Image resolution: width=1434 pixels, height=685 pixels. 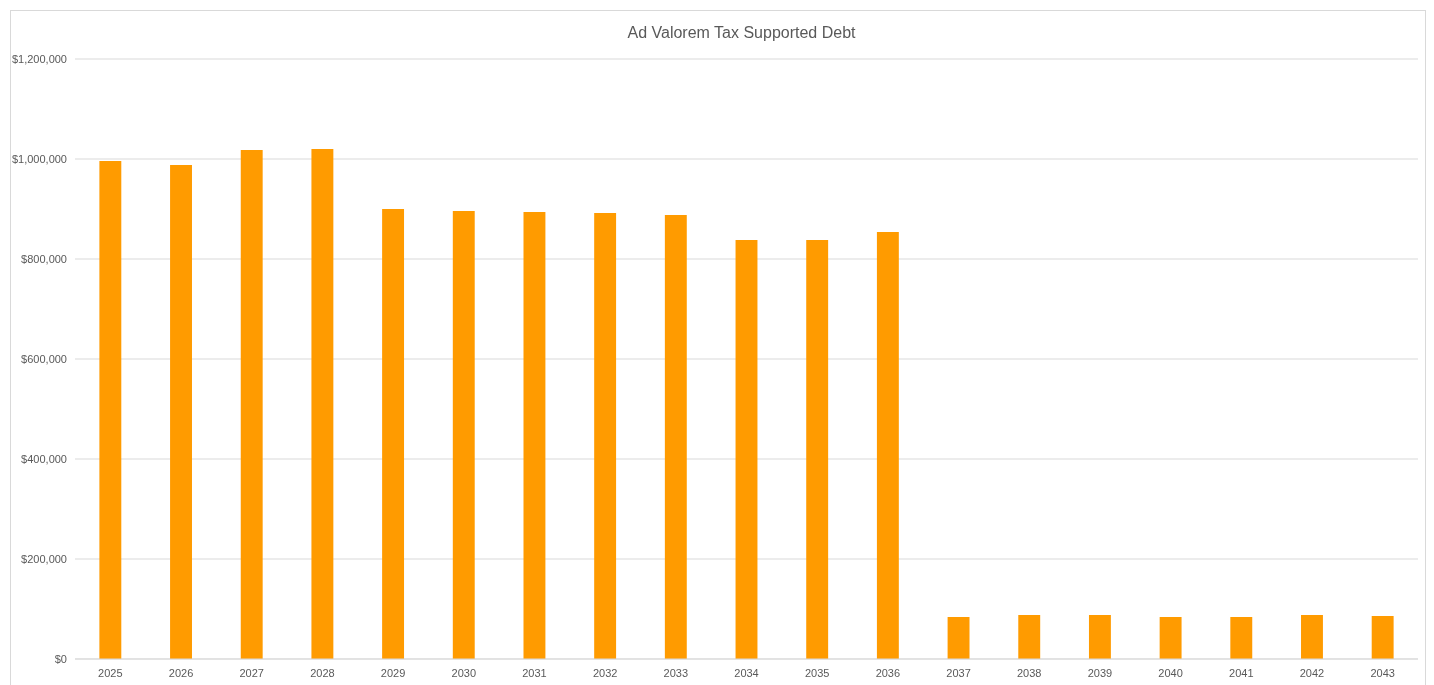 What do you see at coordinates (676, 672) in the screenshot?
I see `x-tick-label: 2033` at bounding box center [676, 672].